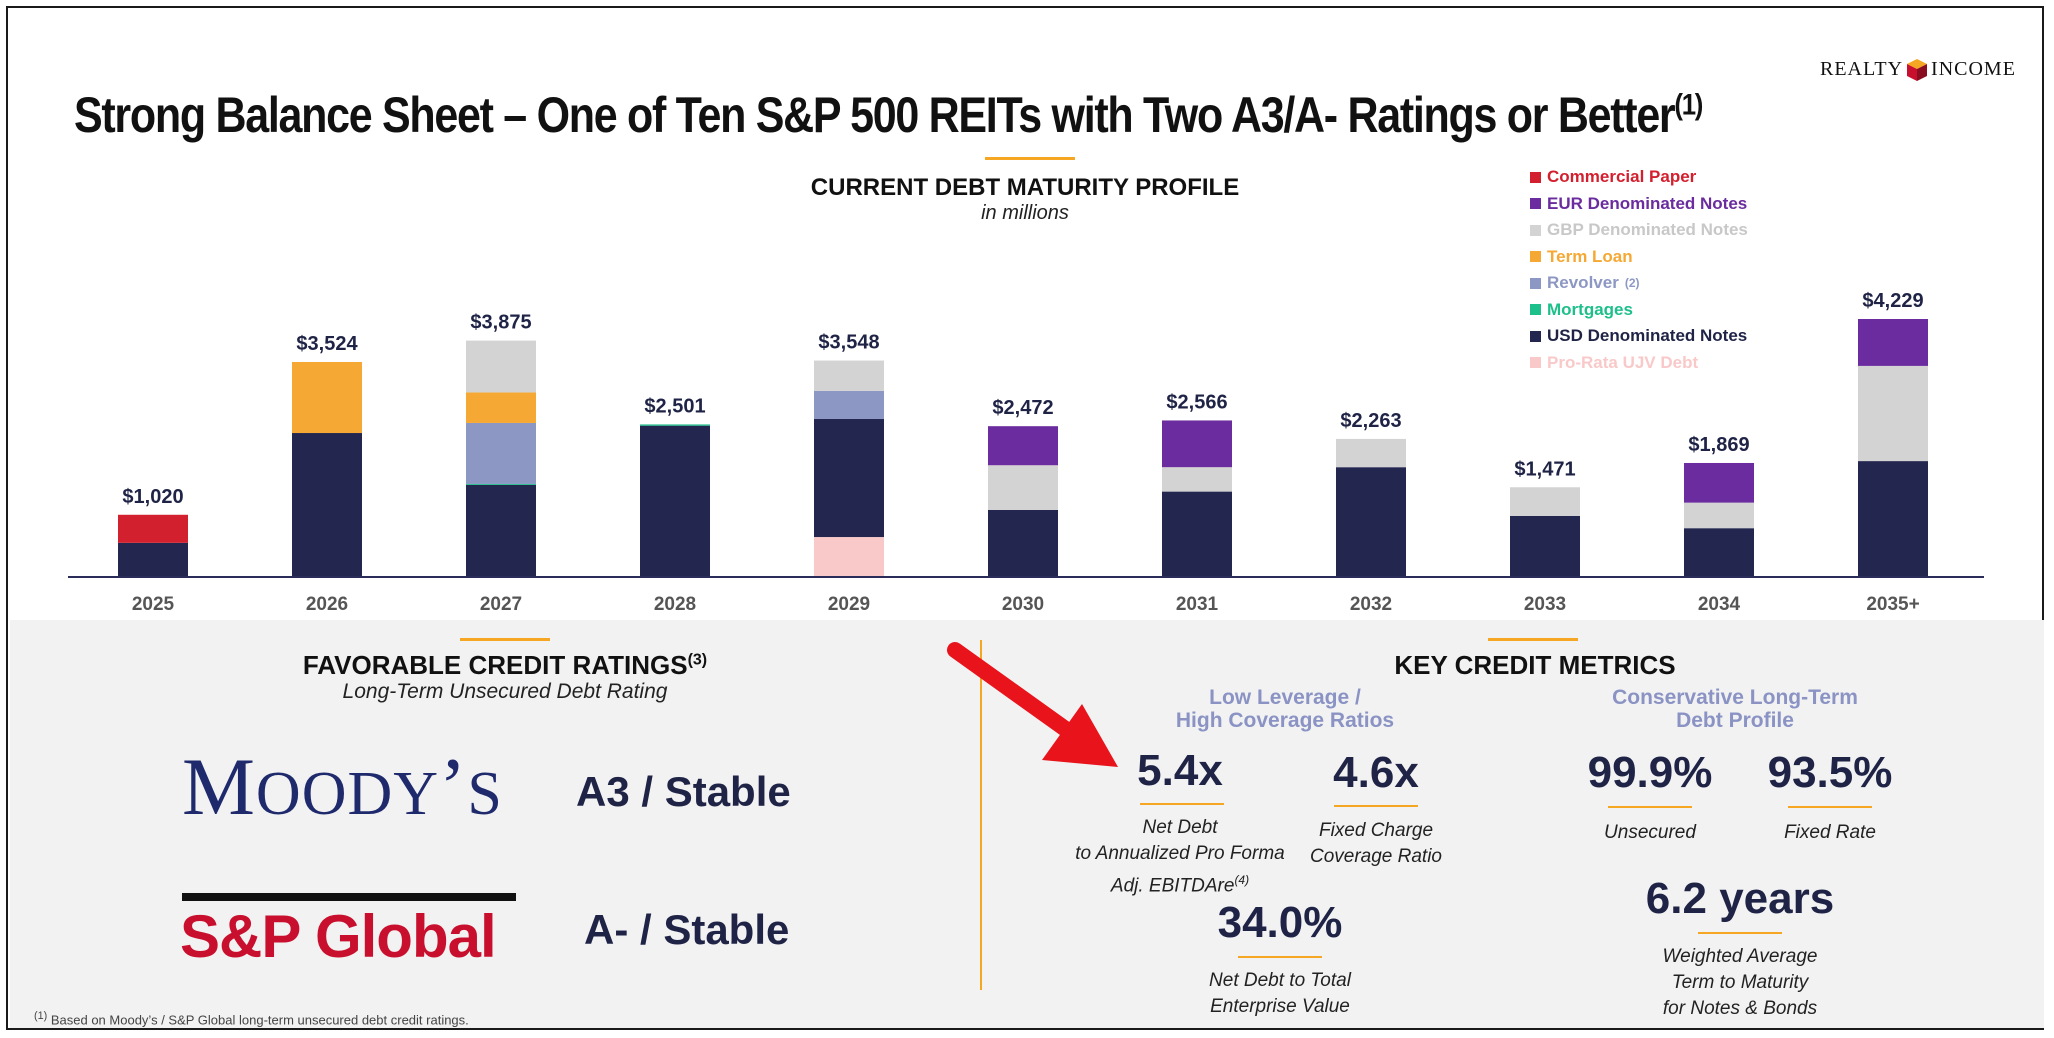  What do you see at coordinates (153, 604) in the screenshot?
I see `x-tick-label: 2025` at bounding box center [153, 604].